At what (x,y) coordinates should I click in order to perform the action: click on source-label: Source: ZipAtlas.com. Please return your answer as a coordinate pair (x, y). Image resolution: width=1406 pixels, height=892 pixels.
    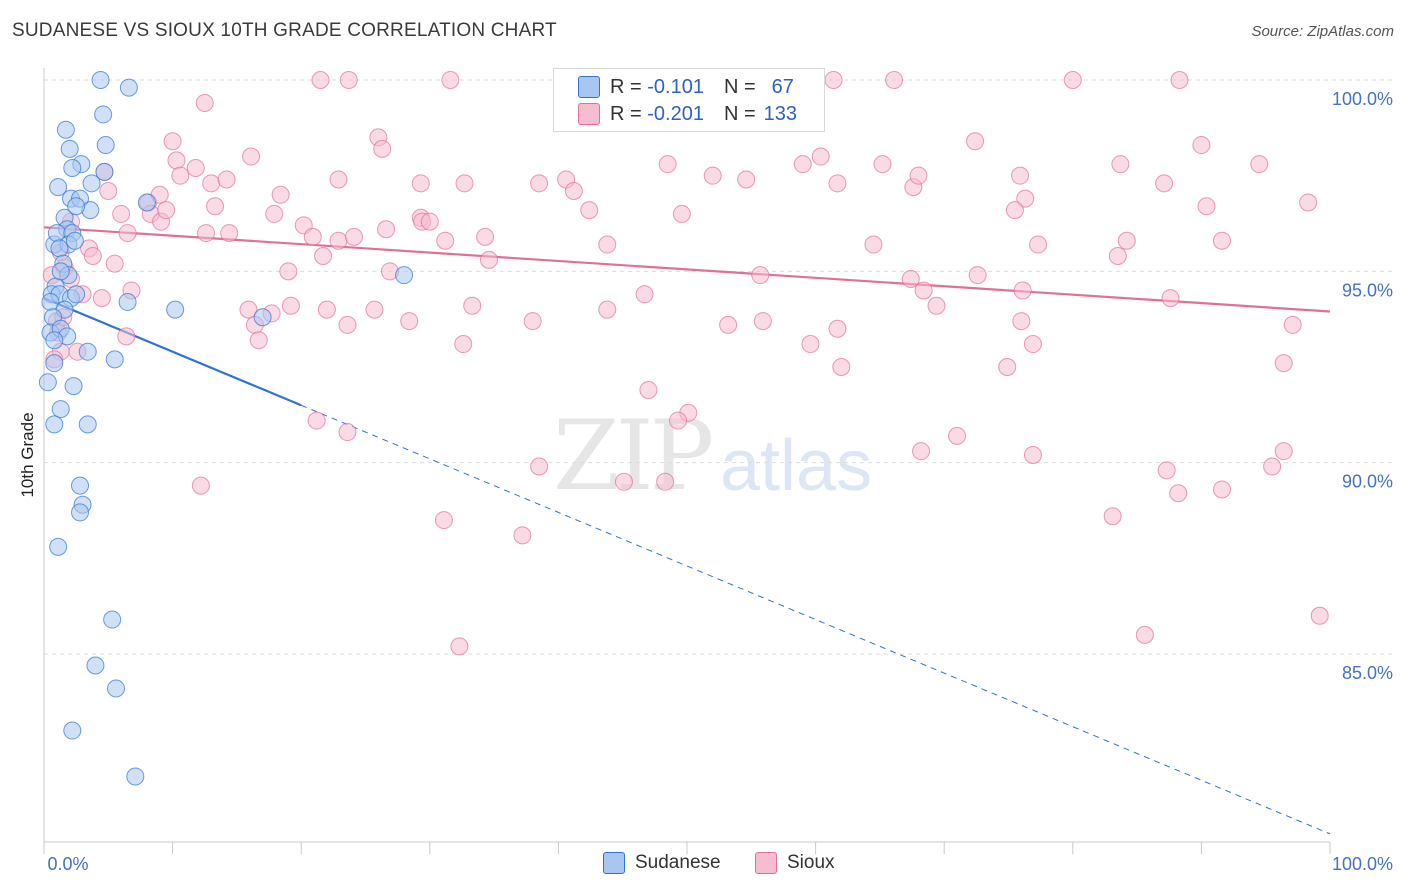
    Looking at the image, I should click on (1322, 31).